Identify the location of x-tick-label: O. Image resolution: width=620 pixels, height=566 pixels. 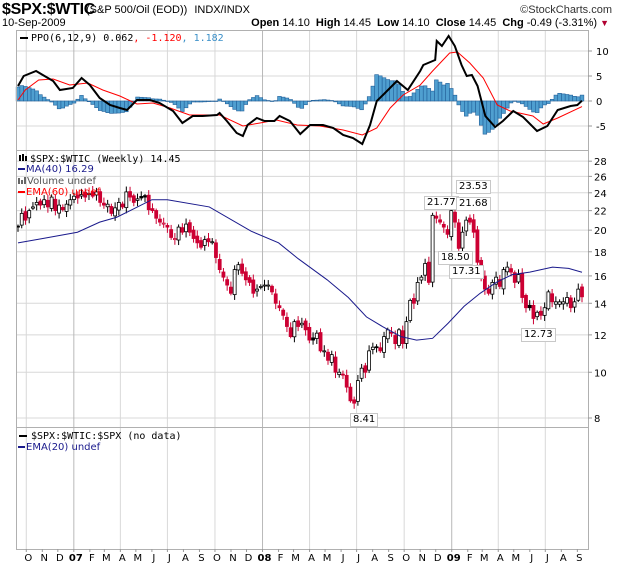
(28, 558).